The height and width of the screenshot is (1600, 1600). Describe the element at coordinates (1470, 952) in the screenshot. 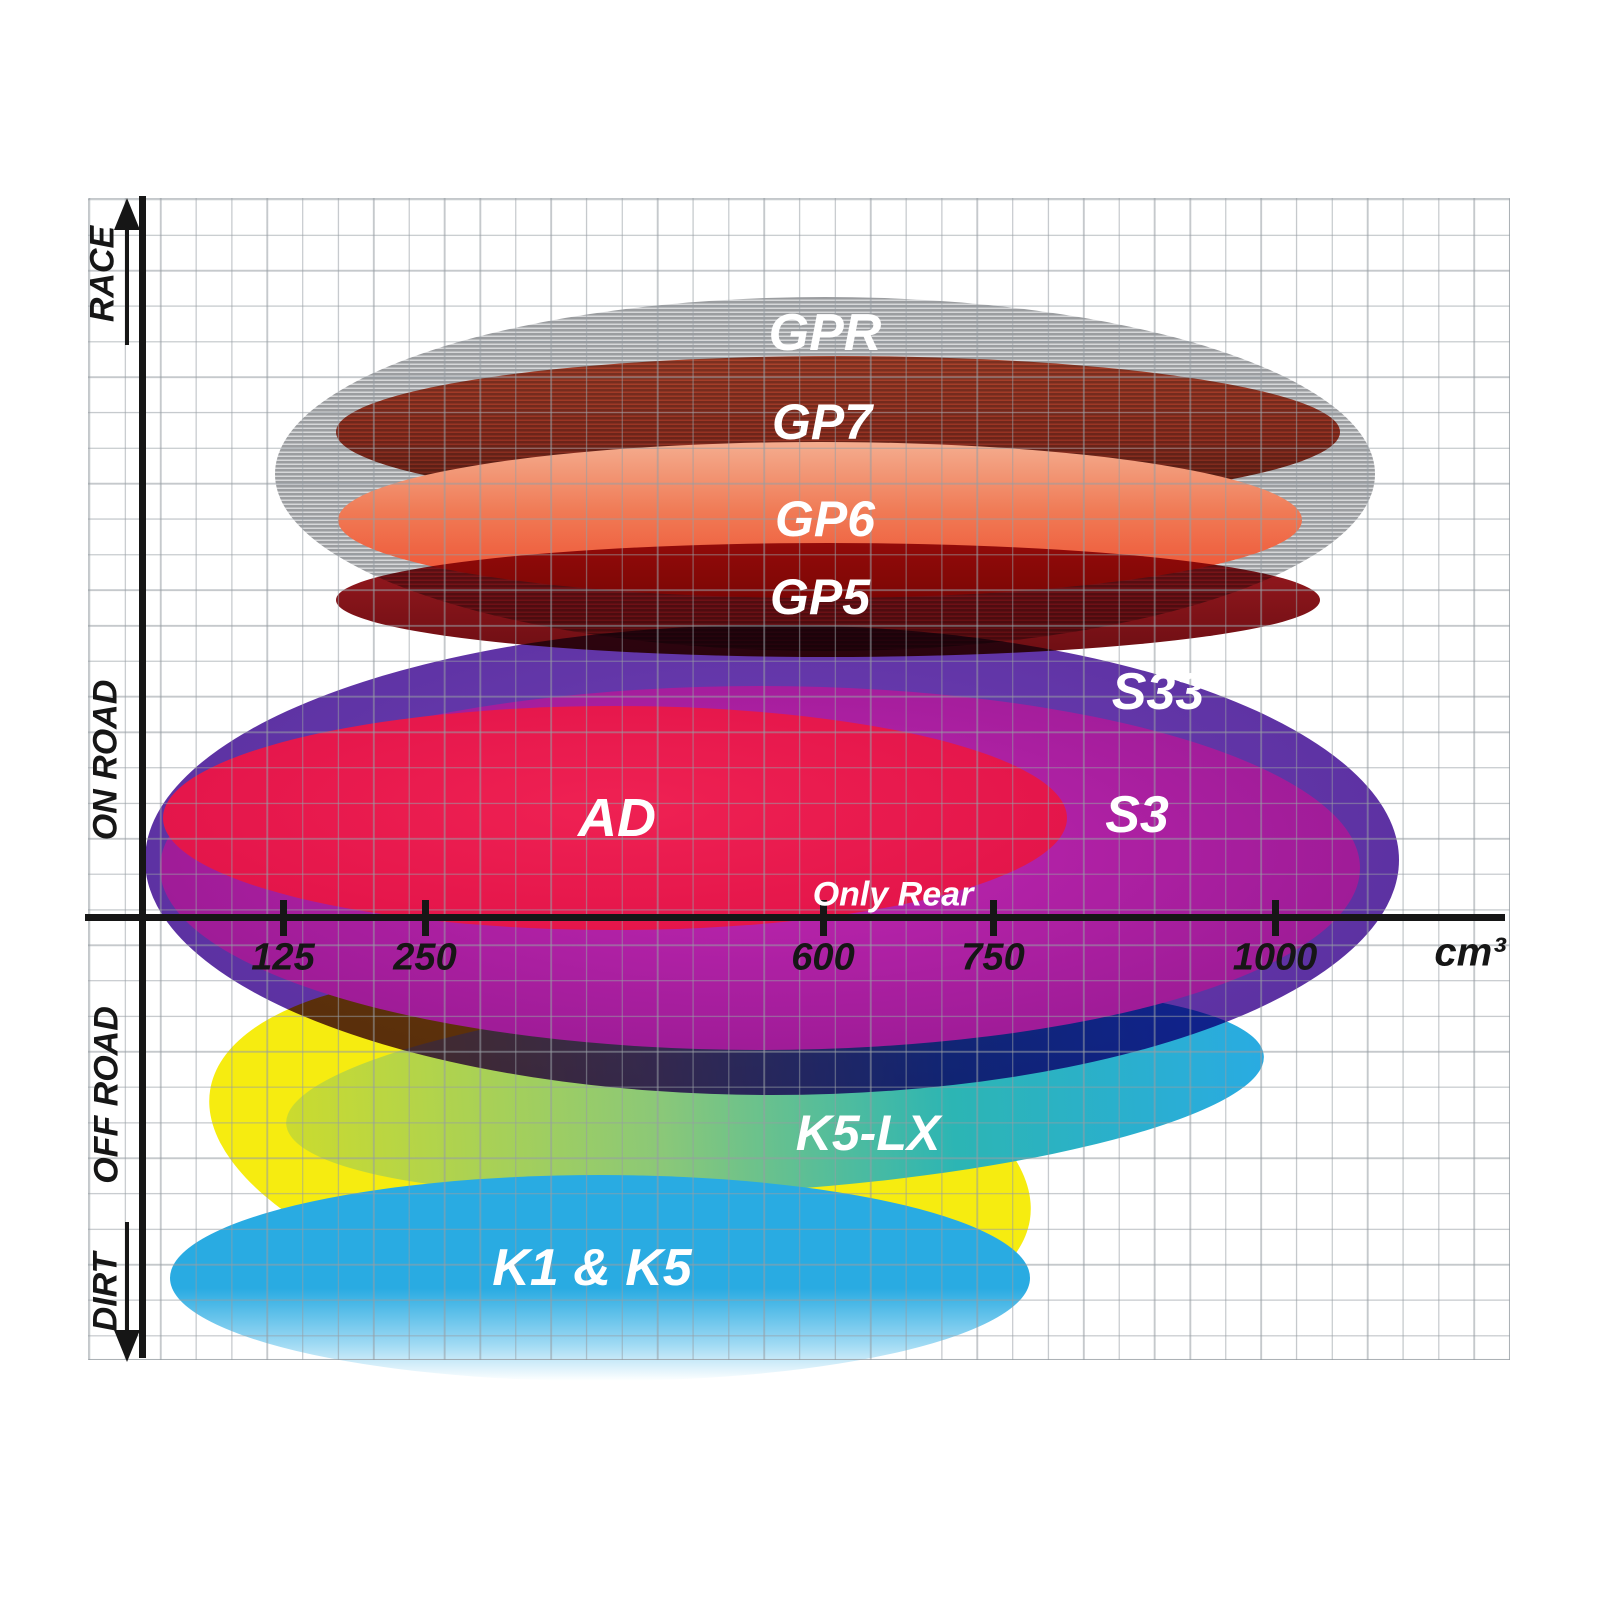

I see `x-axis-unit-label: cm³` at that location.